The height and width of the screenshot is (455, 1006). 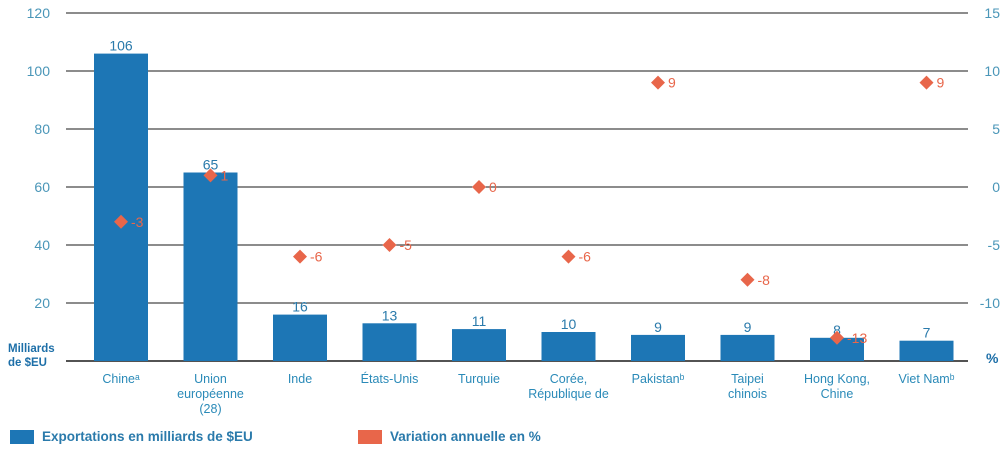 I want to click on left-tick-label: 20, so click(x=42, y=303).